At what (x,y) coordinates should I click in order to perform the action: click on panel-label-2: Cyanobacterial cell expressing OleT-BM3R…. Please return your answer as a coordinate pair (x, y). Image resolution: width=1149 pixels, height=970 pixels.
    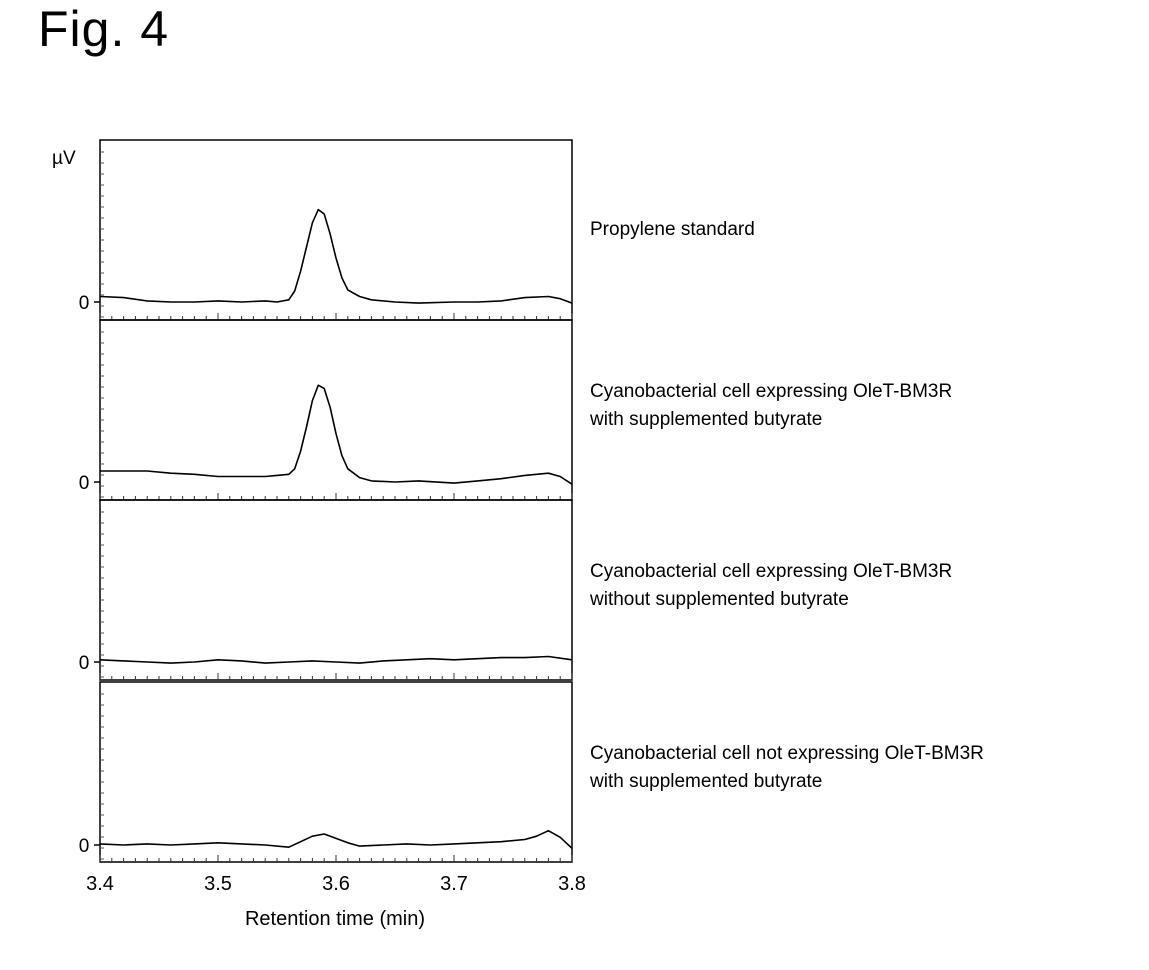
    Looking at the image, I should click on (771, 406).